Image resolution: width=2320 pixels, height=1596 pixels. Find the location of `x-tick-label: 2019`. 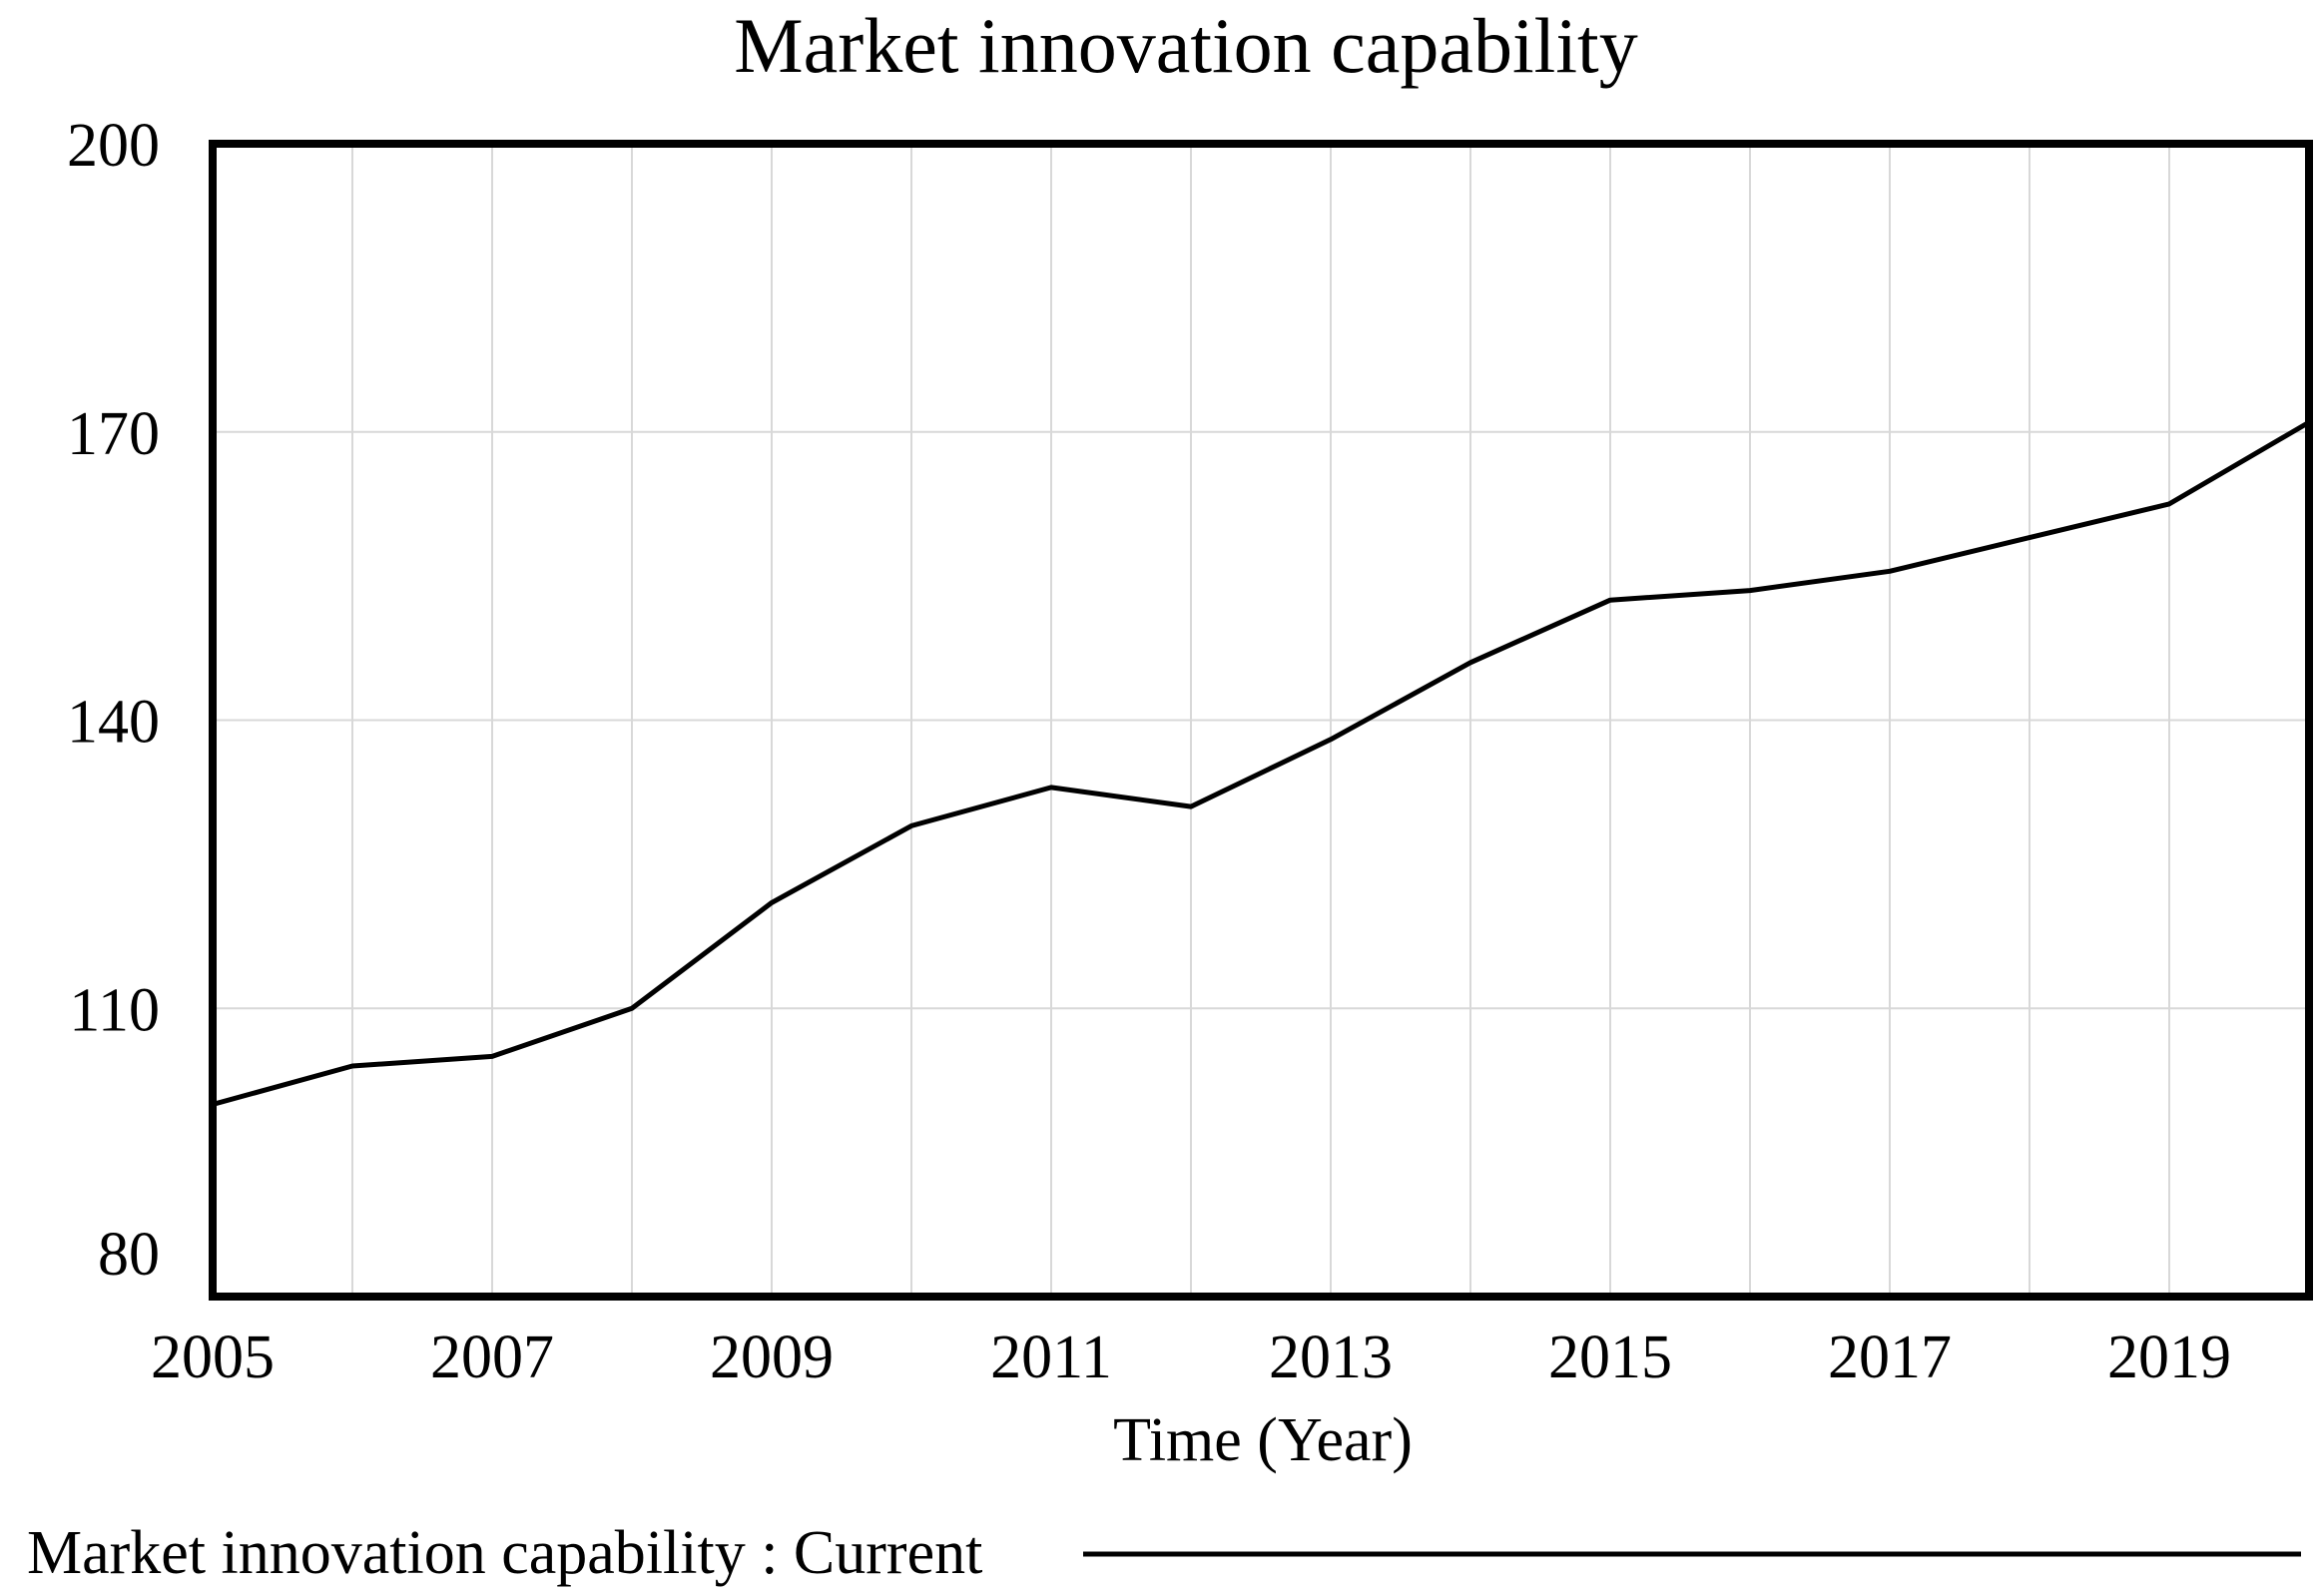

x-tick-label: 2019 is located at coordinates (2169, 1357).